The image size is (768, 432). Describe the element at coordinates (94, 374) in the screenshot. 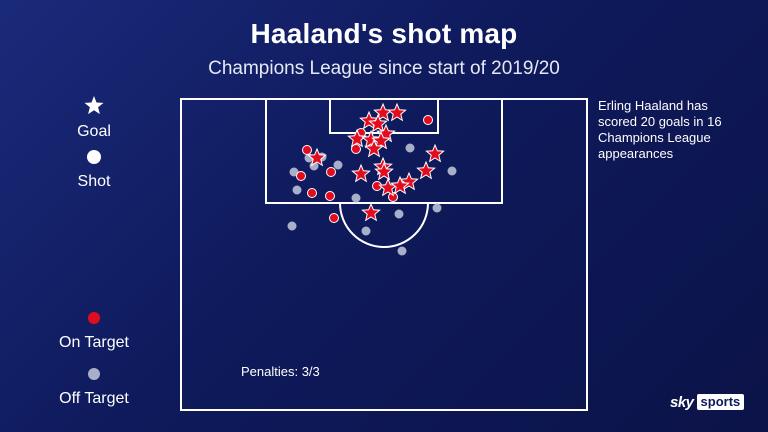

I see `legend-off-target-icon` at that location.